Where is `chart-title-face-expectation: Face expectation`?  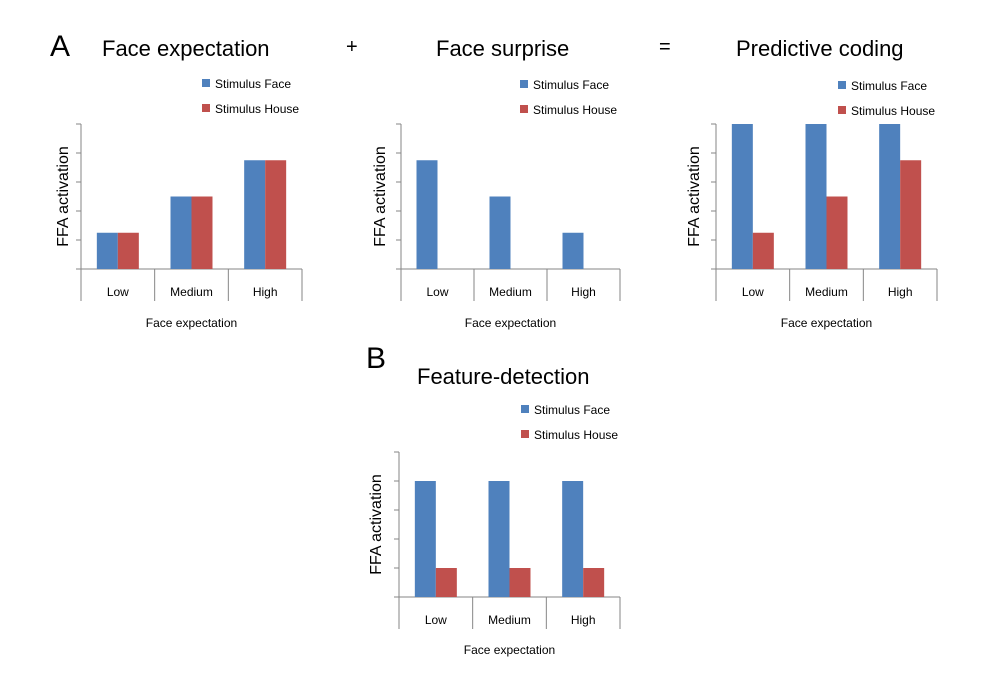
chart-title-face-expectation: Face expectation is located at coordinates (186, 48).